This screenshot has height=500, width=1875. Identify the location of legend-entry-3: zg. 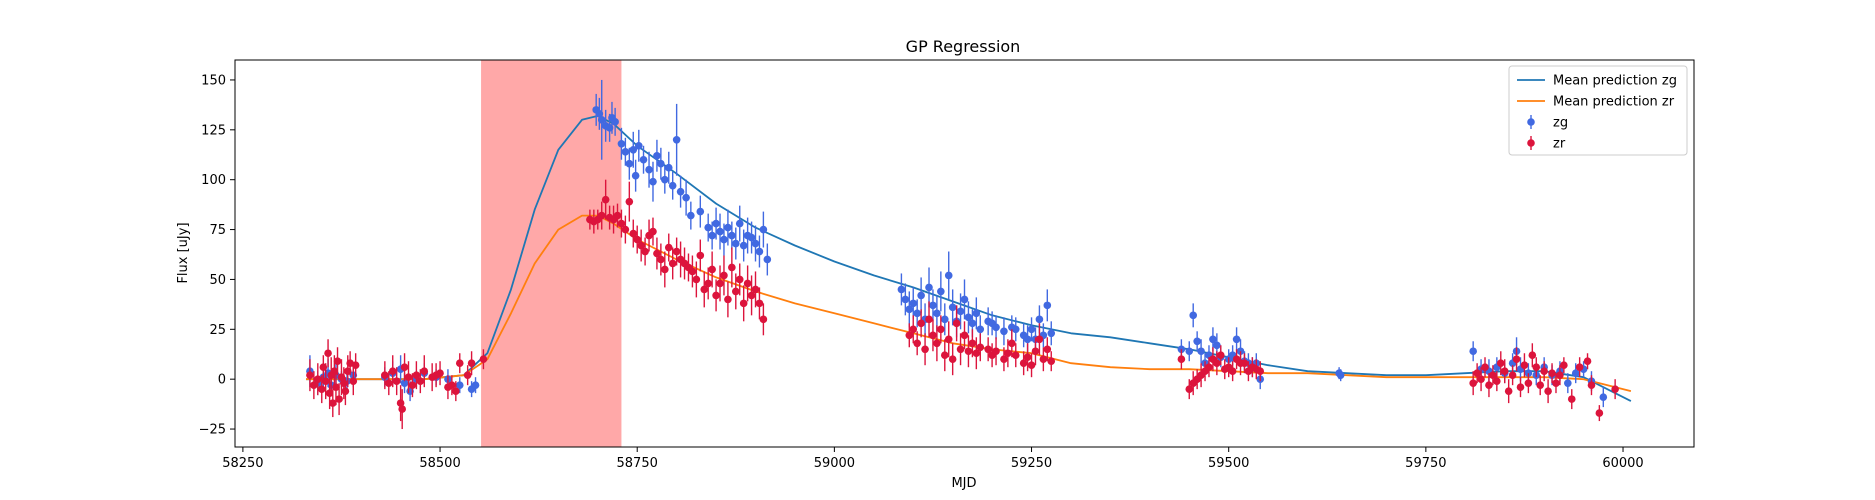
(1547, 123).